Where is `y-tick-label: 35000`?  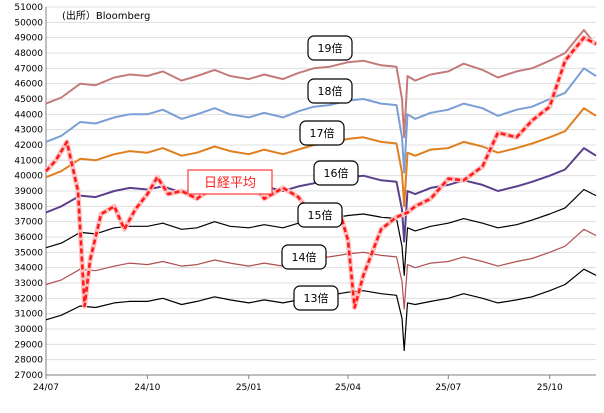 y-tick-label: 35000 is located at coordinates (28, 253).